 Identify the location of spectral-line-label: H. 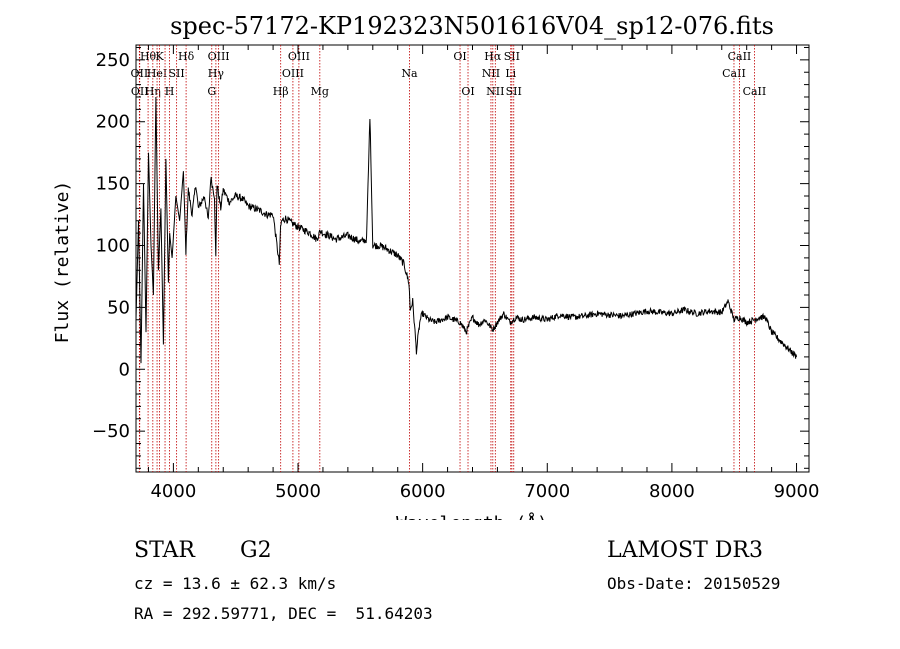
(170, 91).